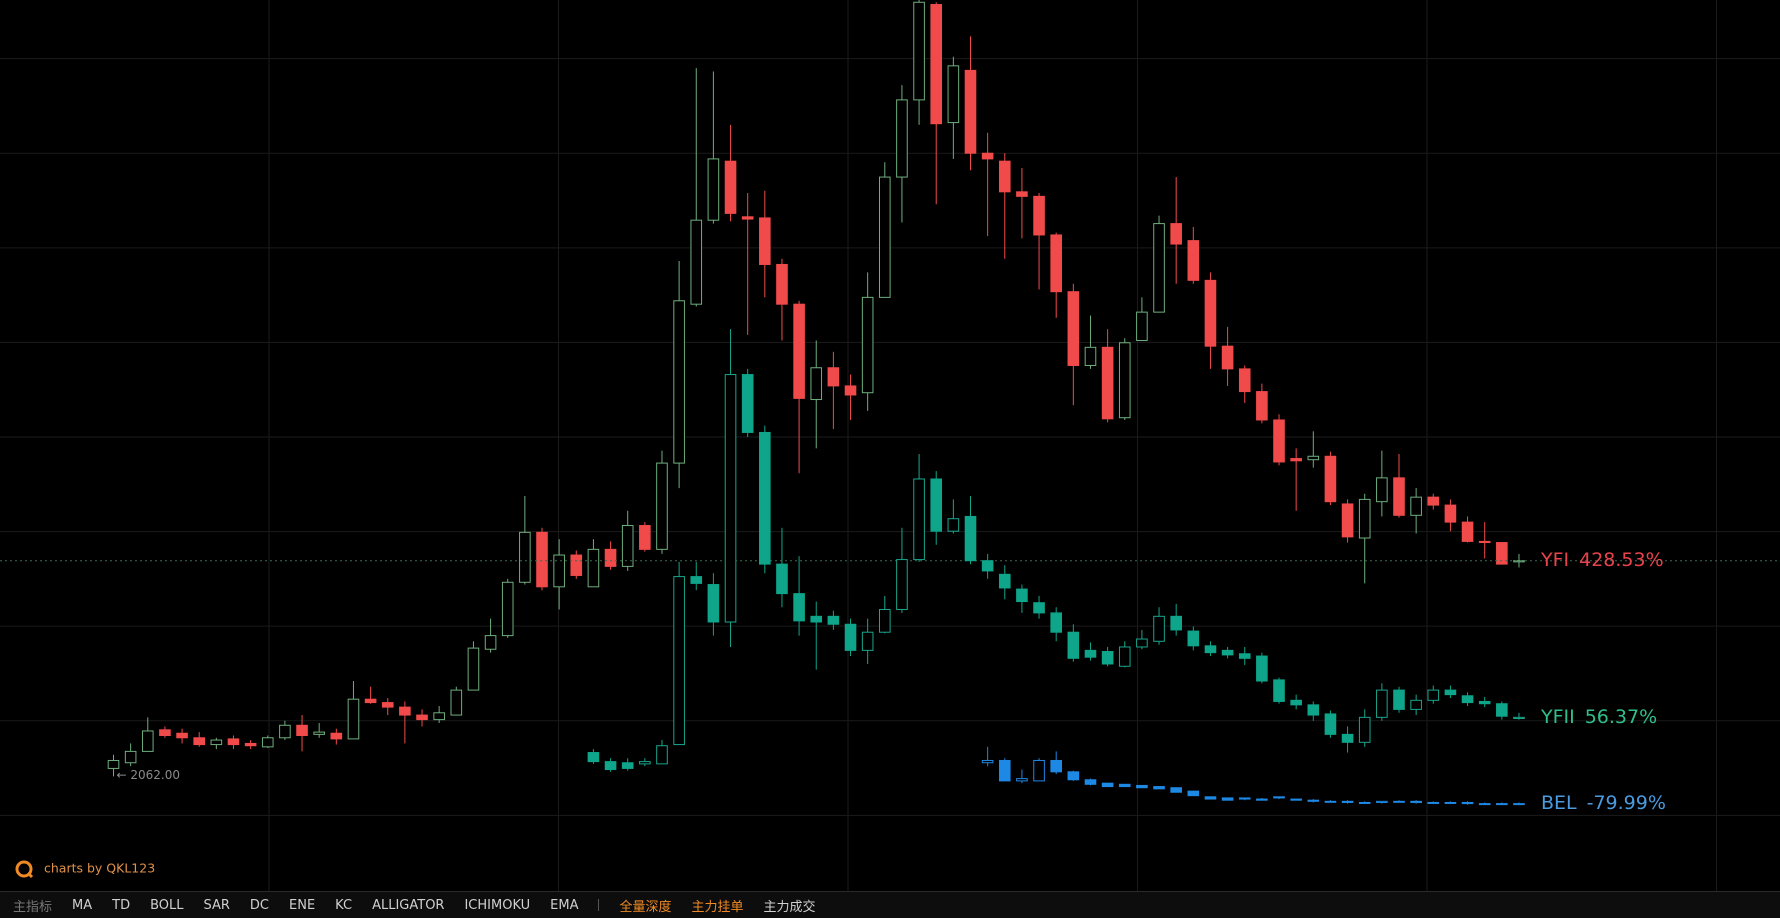 The height and width of the screenshot is (918, 1780). What do you see at coordinates (497, 905) in the screenshot?
I see `indicator-button: ICHIMOKU` at bounding box center [497, 905].